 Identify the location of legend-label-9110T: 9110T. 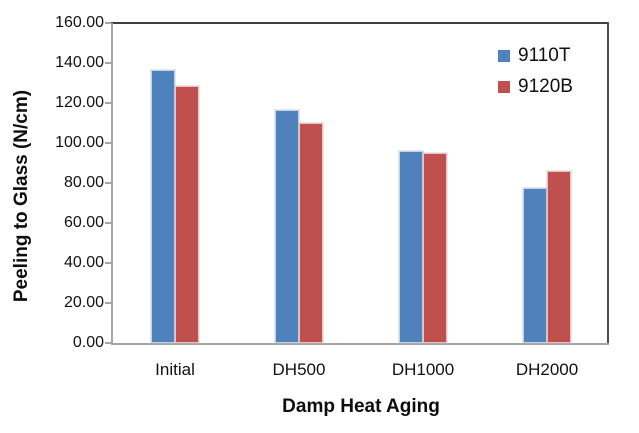
(544, 55).